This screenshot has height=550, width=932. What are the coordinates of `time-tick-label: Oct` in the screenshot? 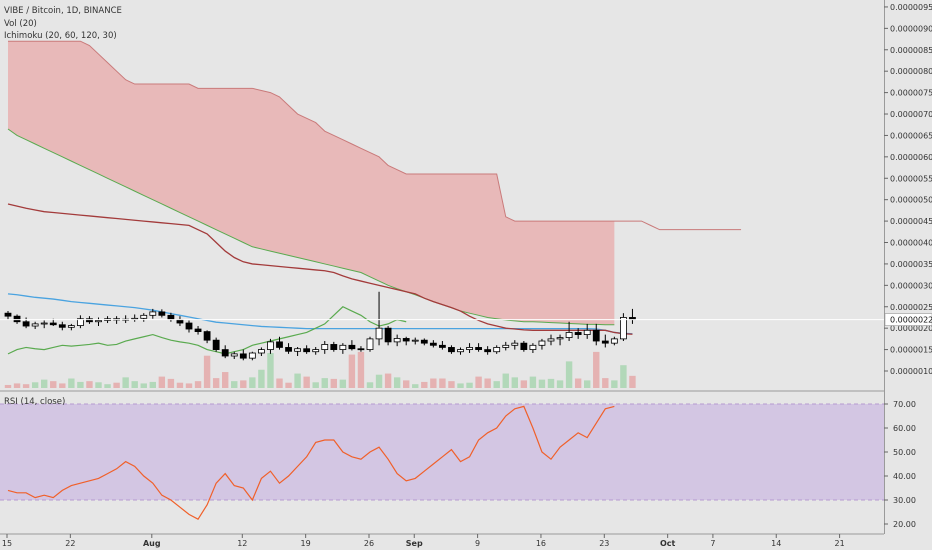 It's located at (668, 543).